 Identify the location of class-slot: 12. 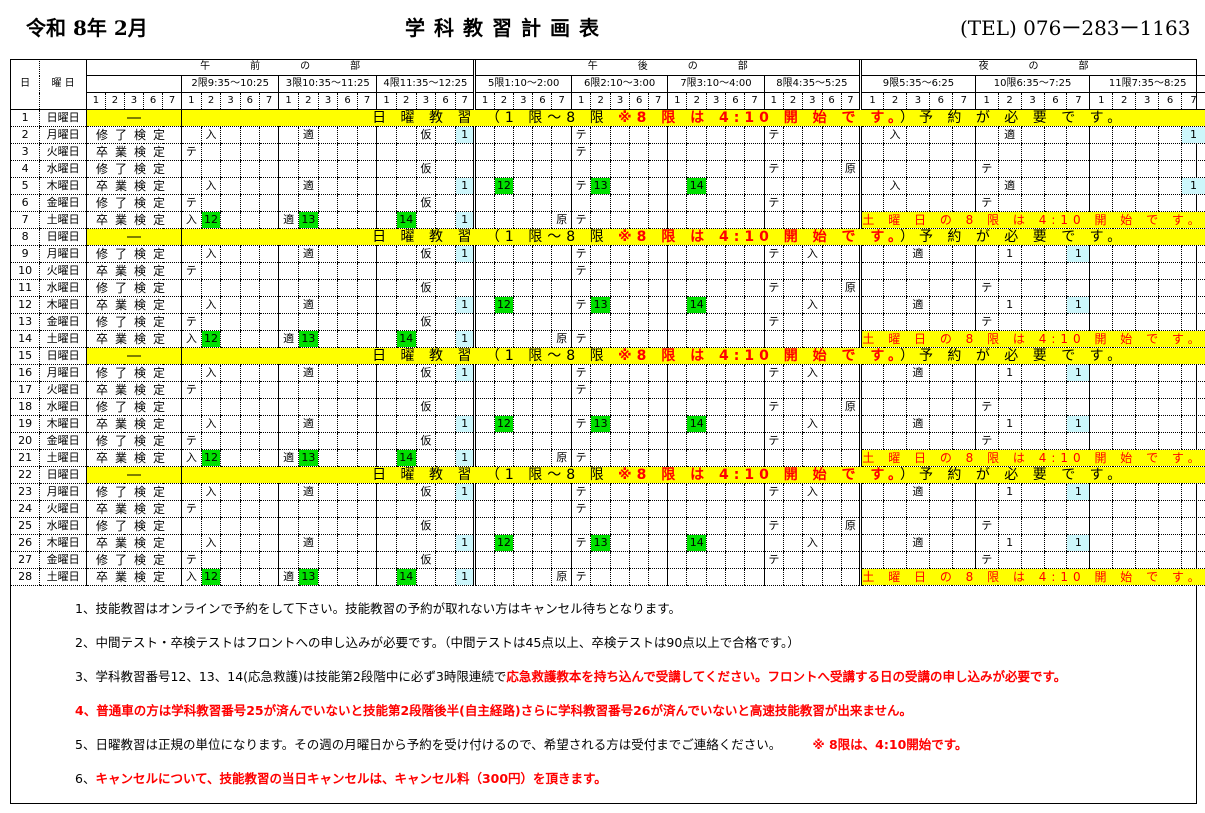
(503, 186).